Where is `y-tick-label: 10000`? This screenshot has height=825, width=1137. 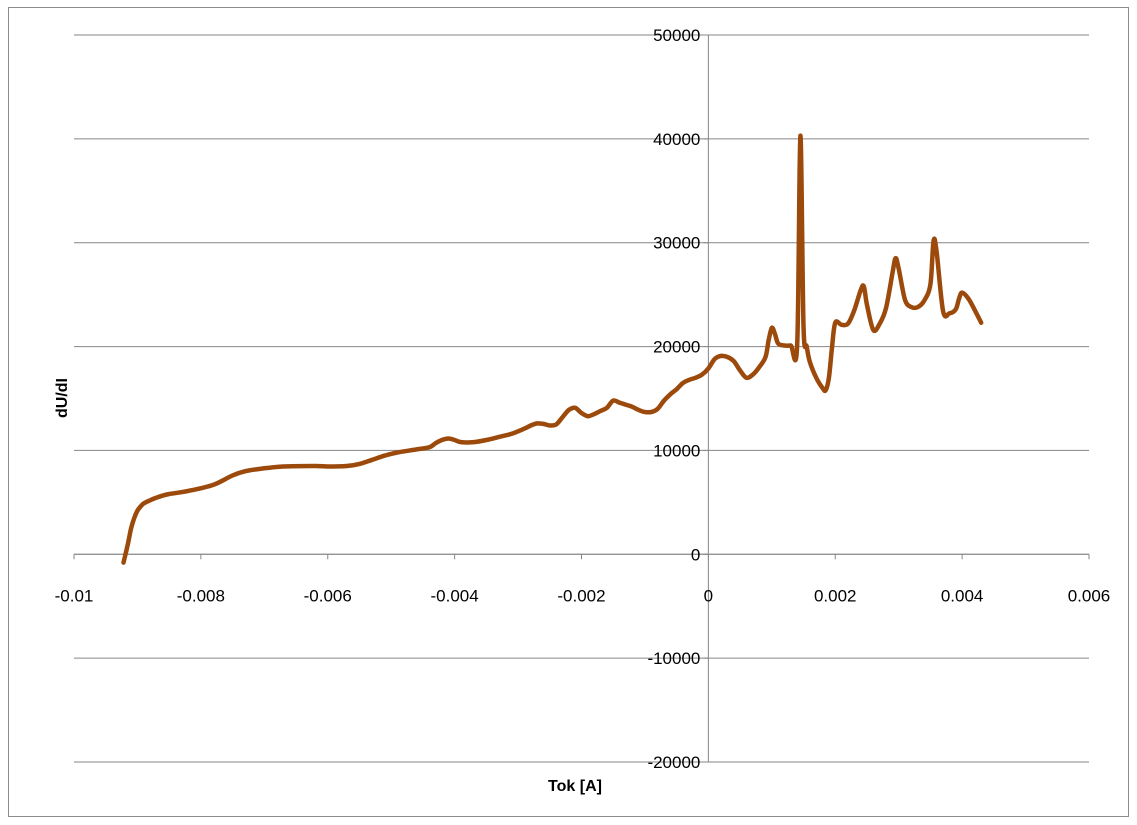
y-tick-label: 10000 is located at coordinates (676, 450).